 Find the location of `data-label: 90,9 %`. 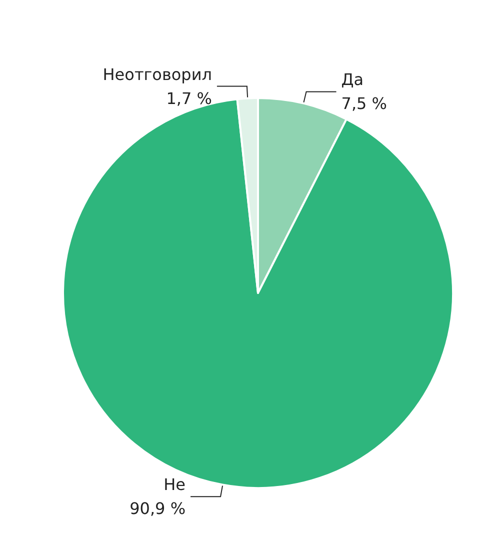

data-label: 90,9 % is located at coordinates (158, 508).